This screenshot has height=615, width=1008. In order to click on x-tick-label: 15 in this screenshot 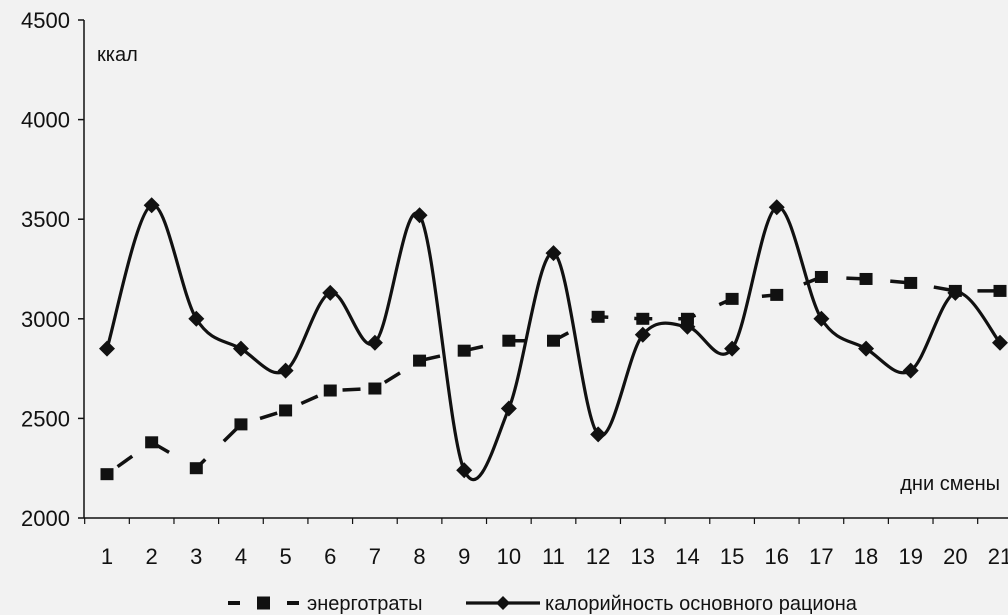, I will do `click(732, 556)`.